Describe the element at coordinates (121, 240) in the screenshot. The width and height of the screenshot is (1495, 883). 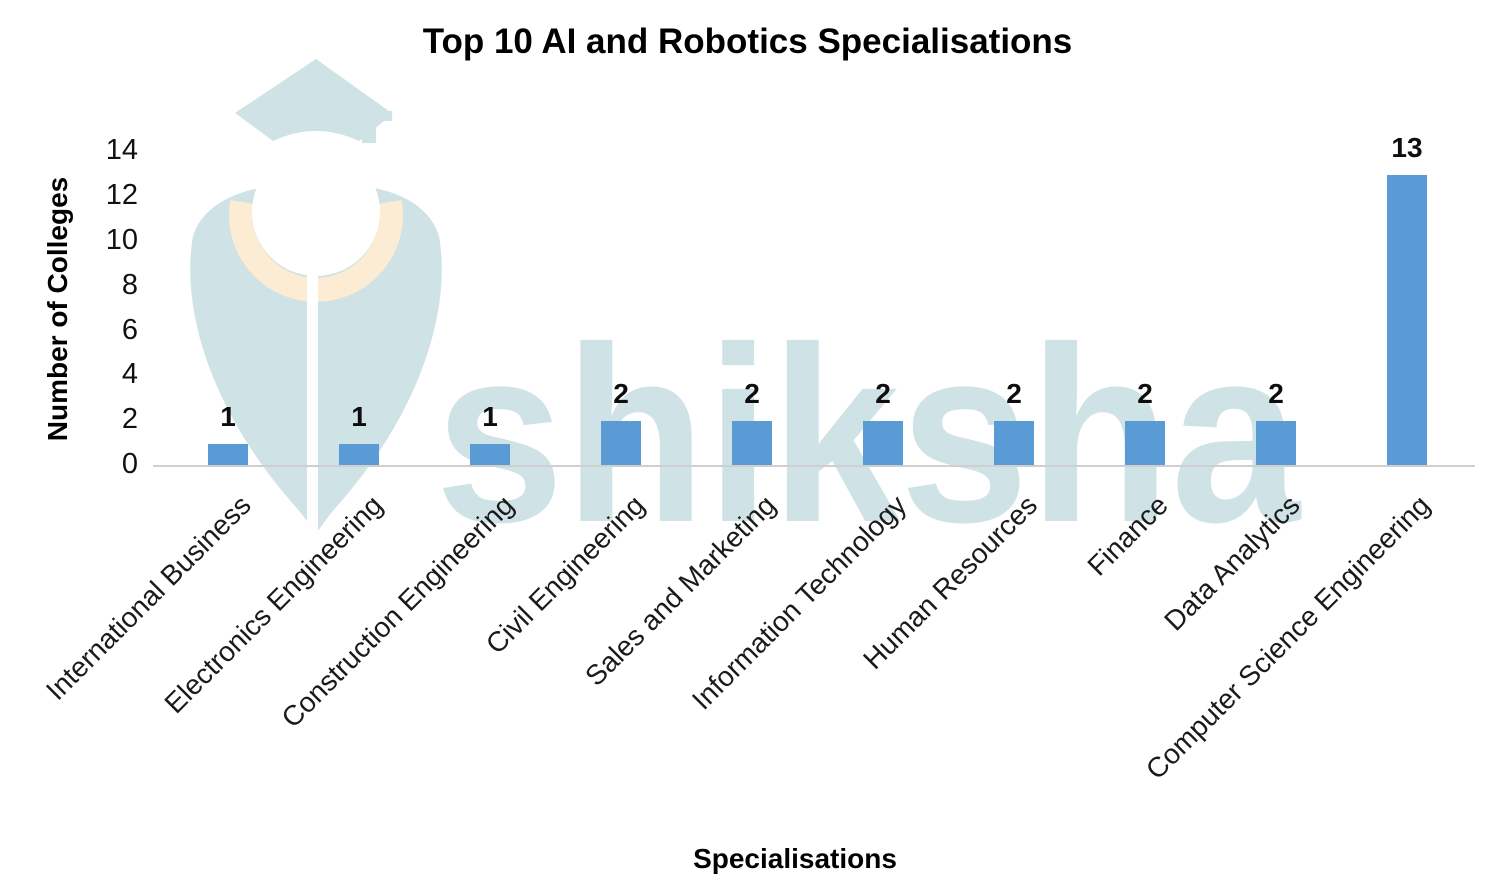
I see `y-tick-label: 10` at that location.